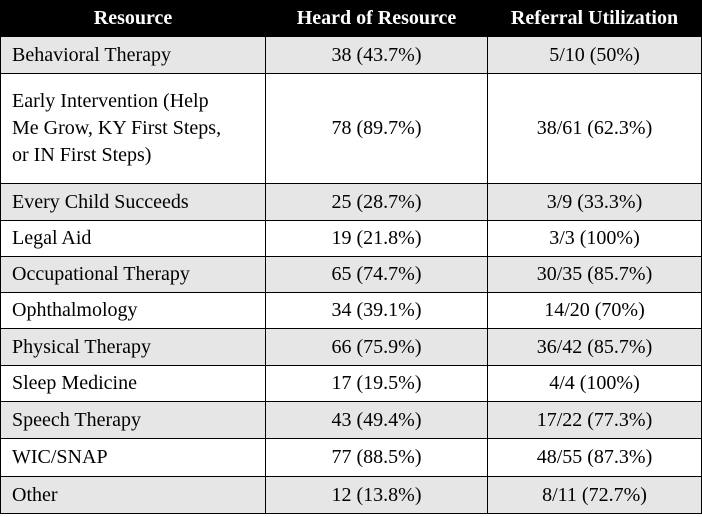  I want to click on resource-cell: Sleep Medicine, so click(133, 383).